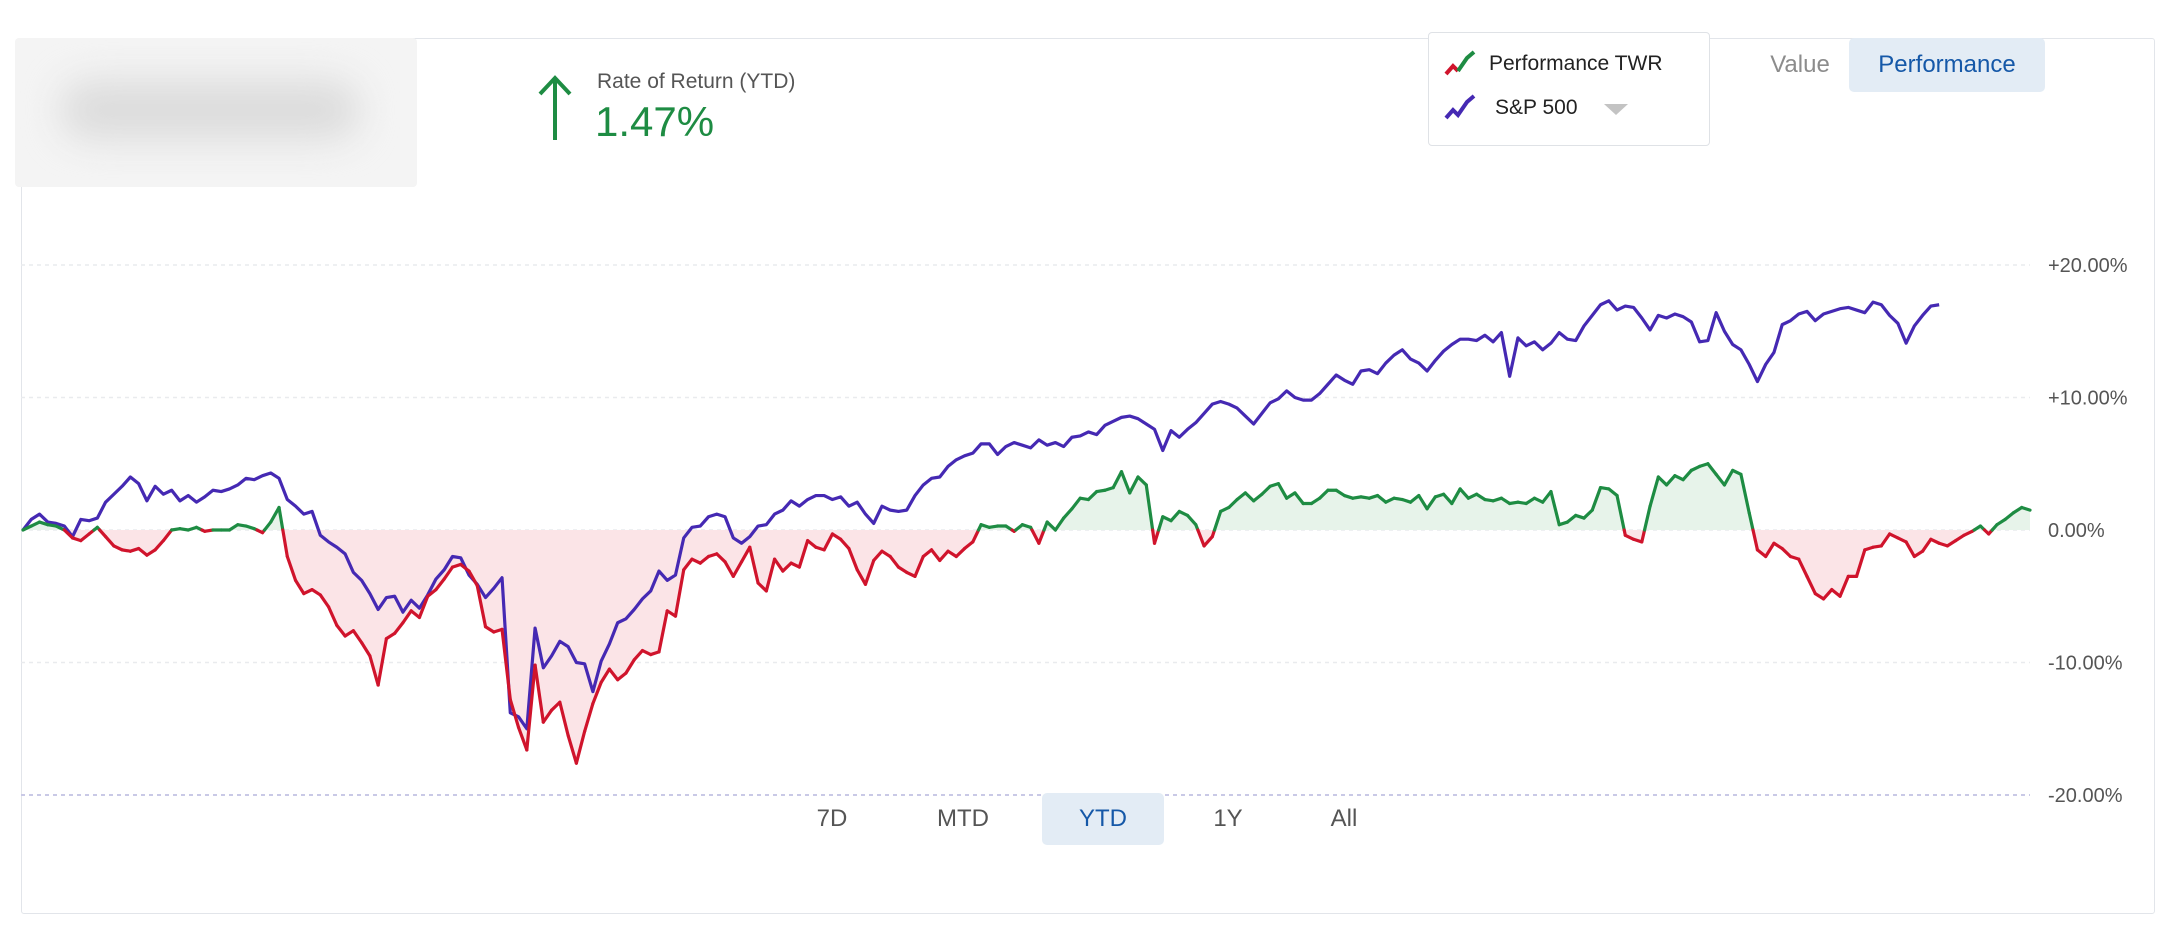 This screenshot has height=930, width=2168. Describe the element at coordinates (1615, 109) in the screenshot. I see `caret-down-icon` at that location.